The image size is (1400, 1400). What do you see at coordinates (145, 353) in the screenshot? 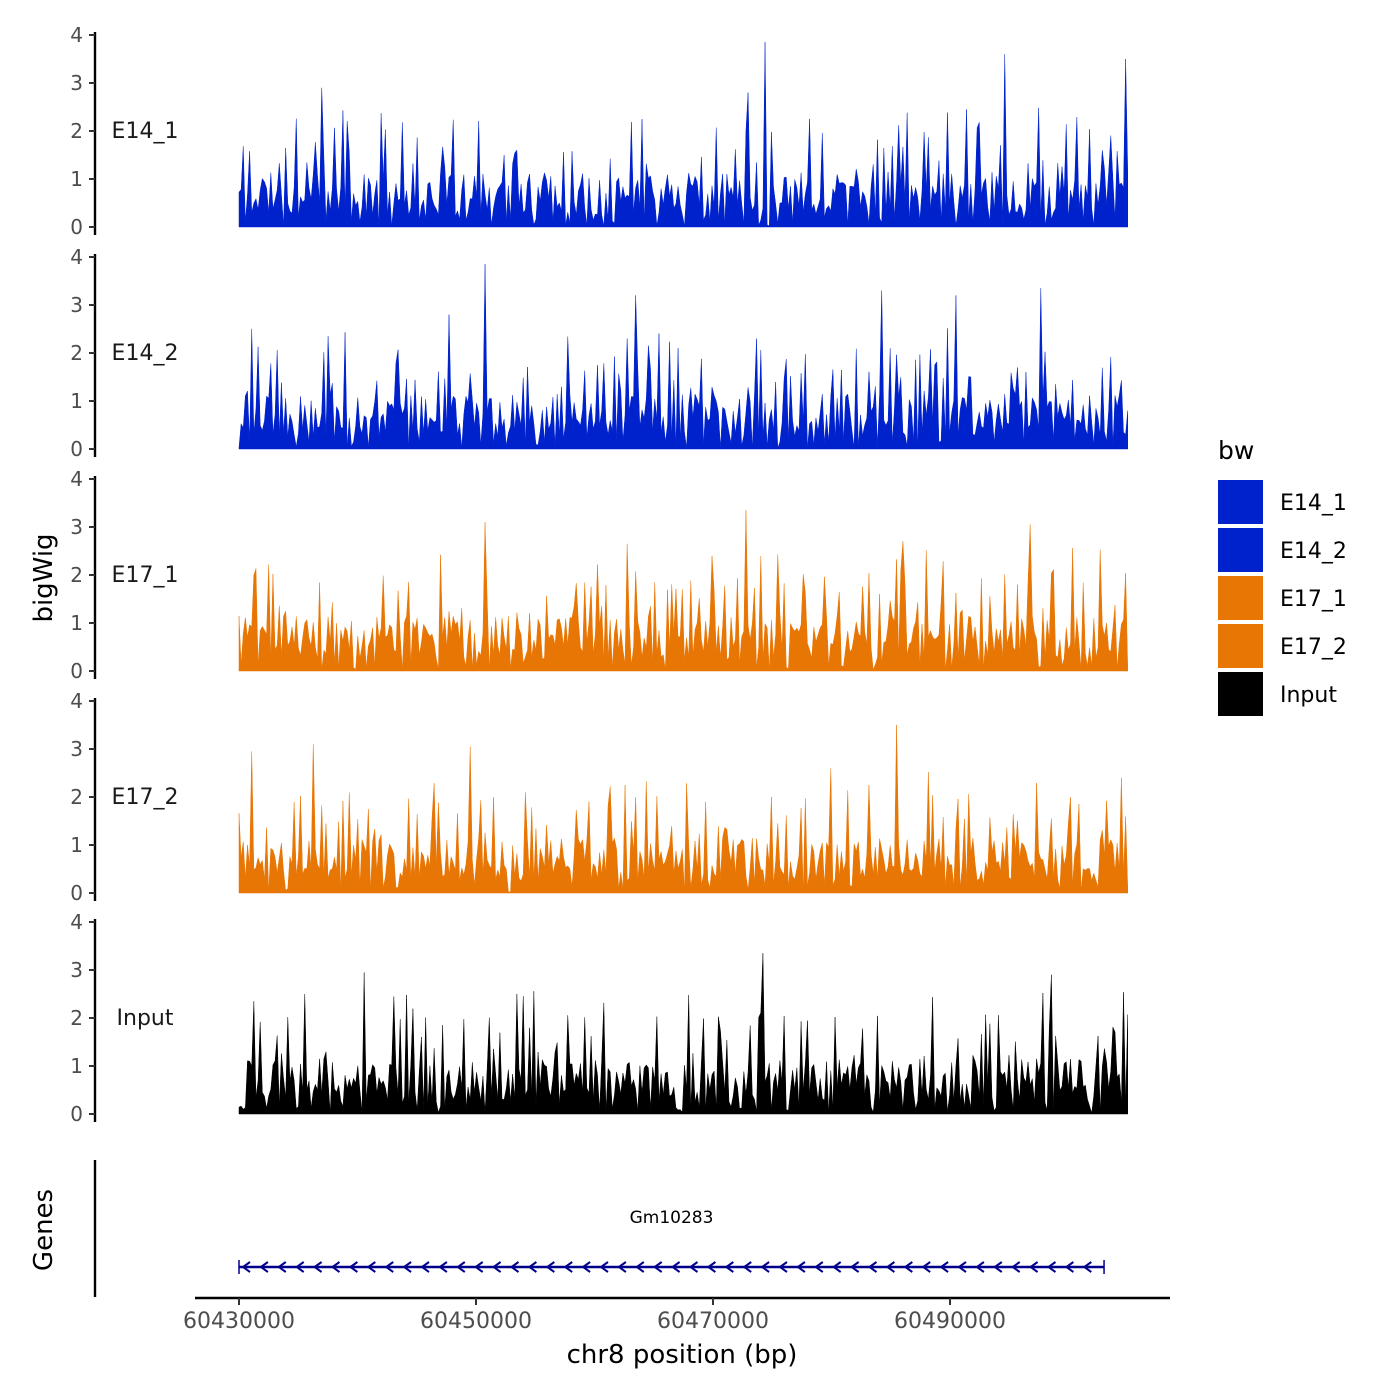
I see `track-label: E14_2` at bounding box center [145, 353].